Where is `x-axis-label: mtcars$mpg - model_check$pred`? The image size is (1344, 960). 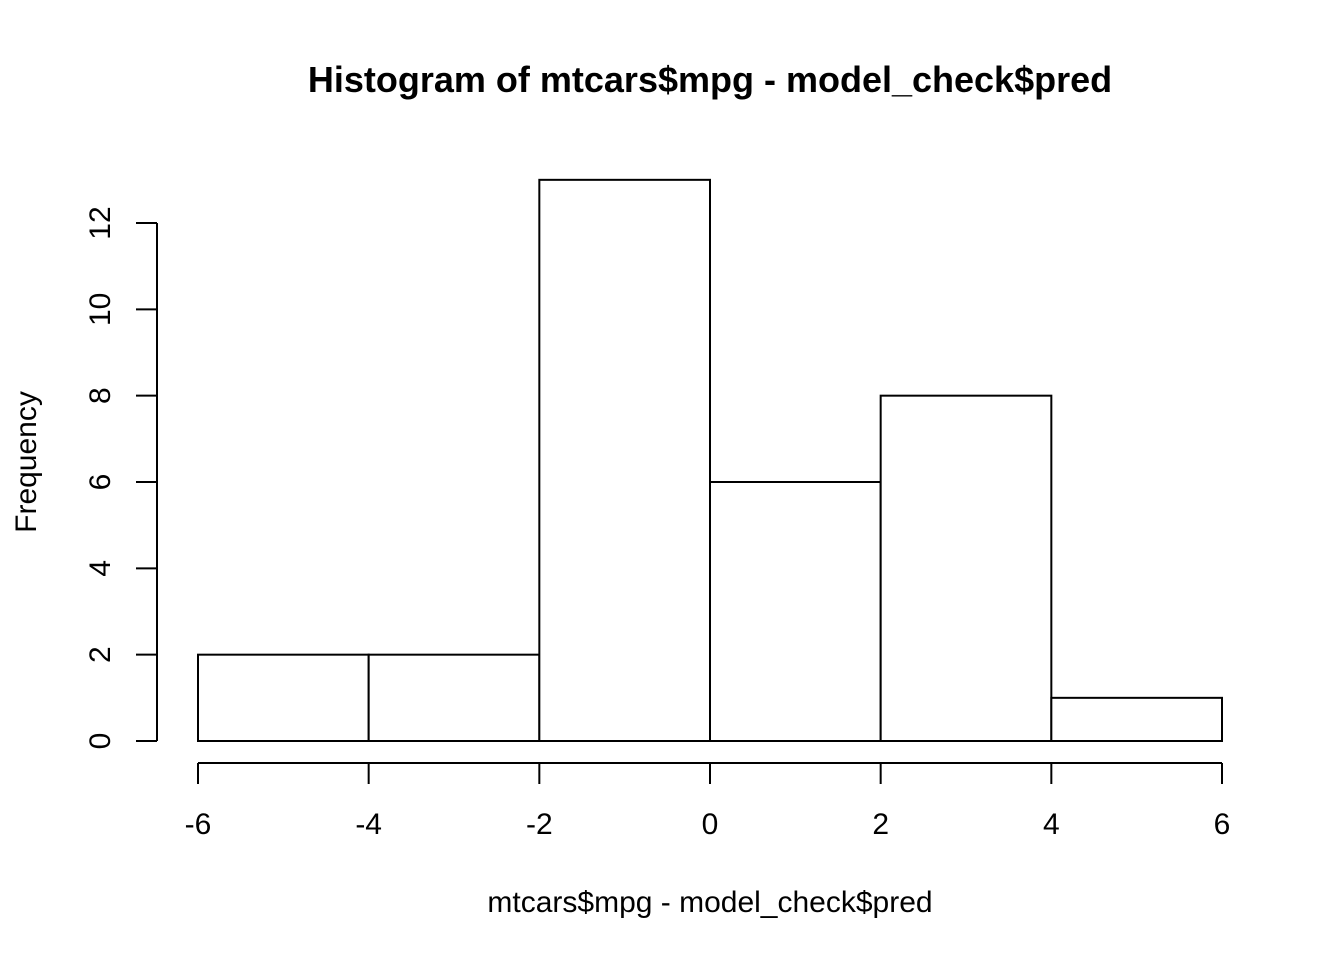
x-axis-label: mtcars$mpg - model_check$pred is located at coordinates (709, 902).